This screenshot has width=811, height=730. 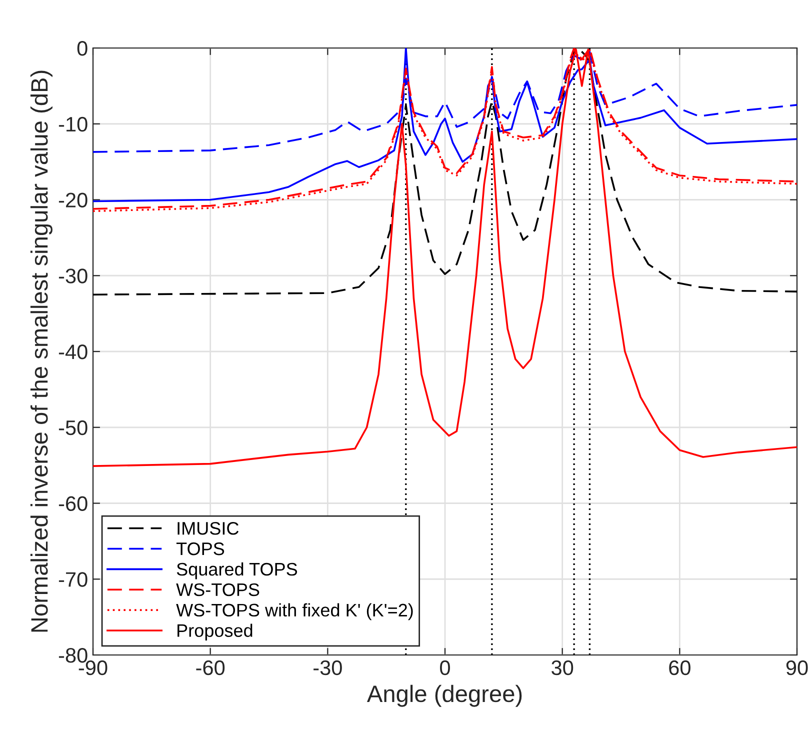 What do you see at coordinates (563, 668) in the screenshot?
I see `x-tick-label: 30` at bounding box center [563, 668].